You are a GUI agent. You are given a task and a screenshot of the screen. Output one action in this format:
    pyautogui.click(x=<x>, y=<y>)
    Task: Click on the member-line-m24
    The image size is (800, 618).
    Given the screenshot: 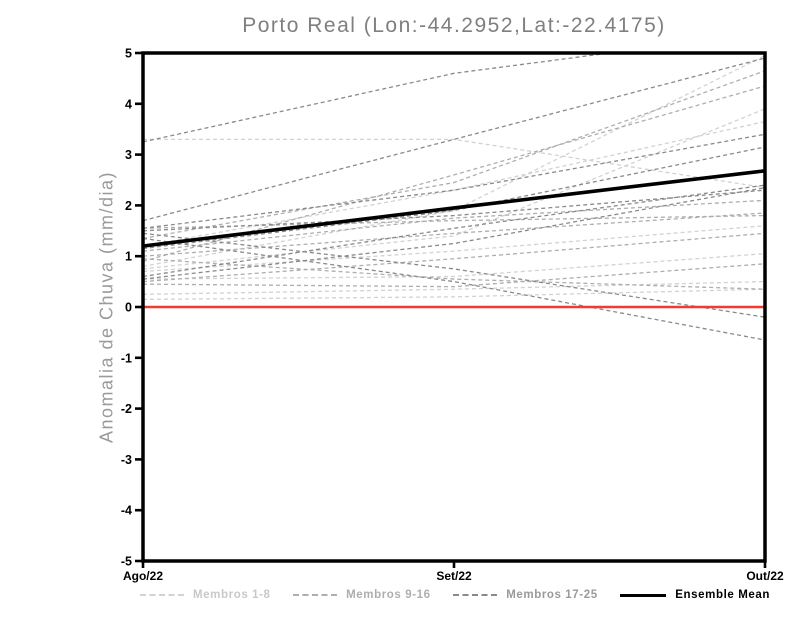 What is the action you would take?
    pyautogui.click(x=454, y=210)
    